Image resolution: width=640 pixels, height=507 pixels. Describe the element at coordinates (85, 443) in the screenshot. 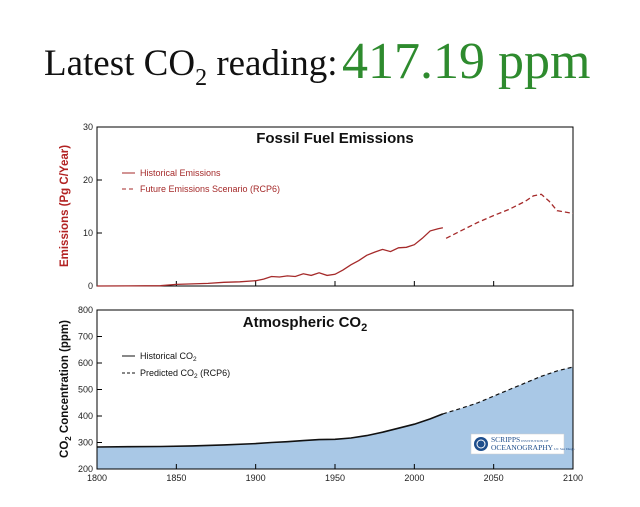

I see `co2-y-tick-label: 300` at that location.